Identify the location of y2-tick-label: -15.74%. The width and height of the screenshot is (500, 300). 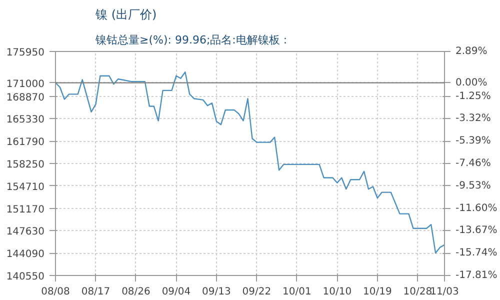
(477, 253).